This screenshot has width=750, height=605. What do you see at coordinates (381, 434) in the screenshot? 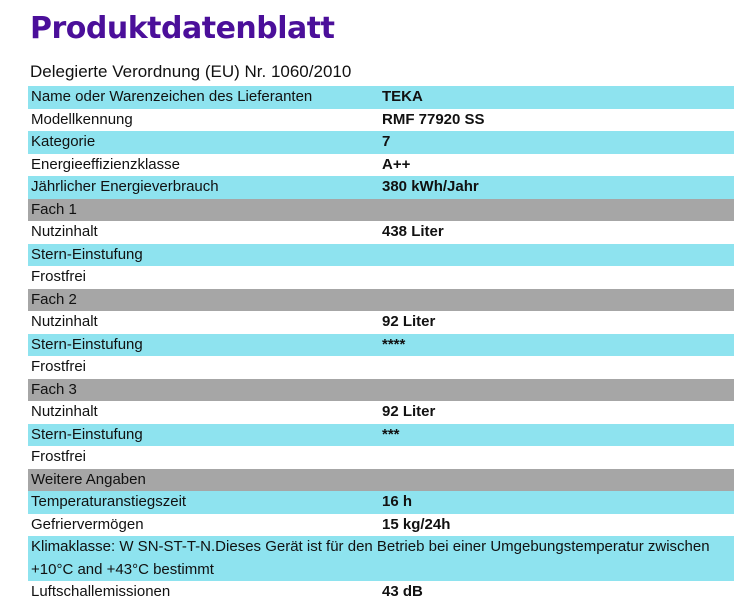
I see `table-row-star-rating-3: Stern-Einstufung ***` at bounding box center [381, 434].